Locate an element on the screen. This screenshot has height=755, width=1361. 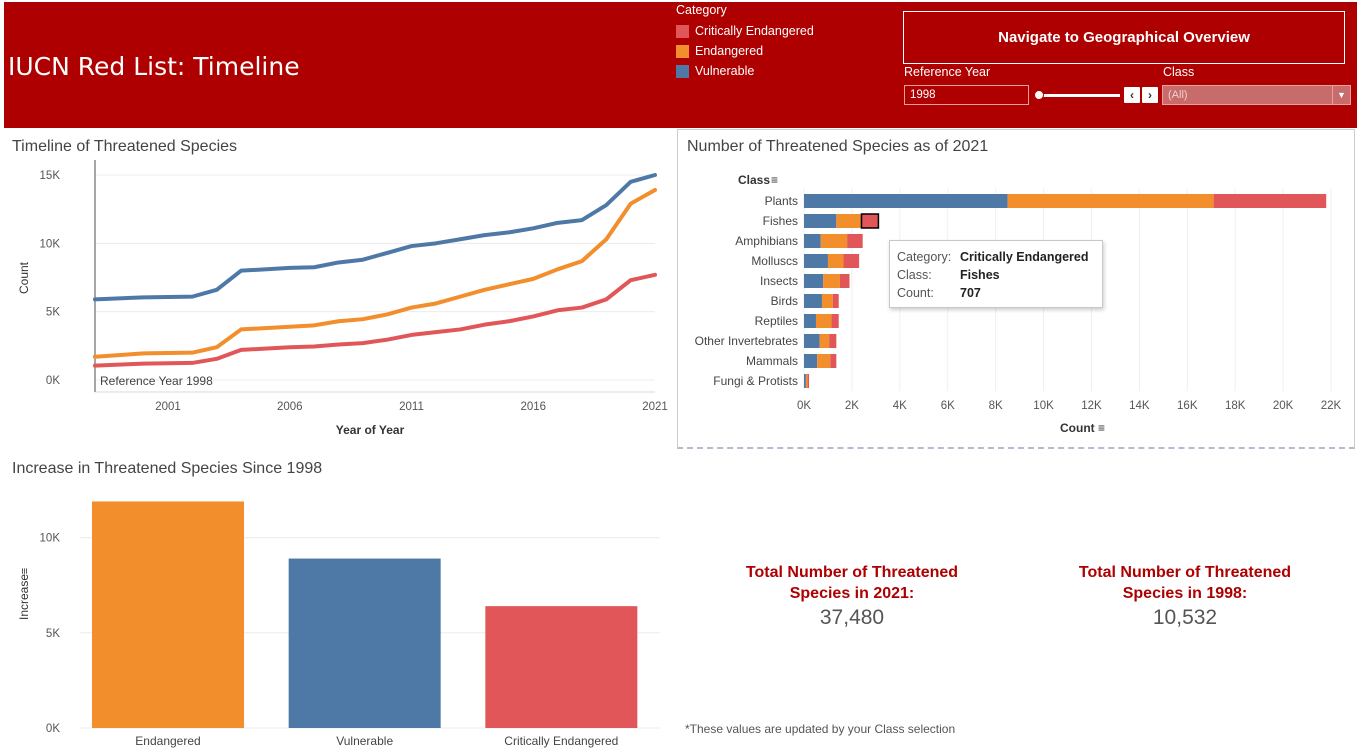
tooltip-value: 707 is located at coordinates (970, 293).